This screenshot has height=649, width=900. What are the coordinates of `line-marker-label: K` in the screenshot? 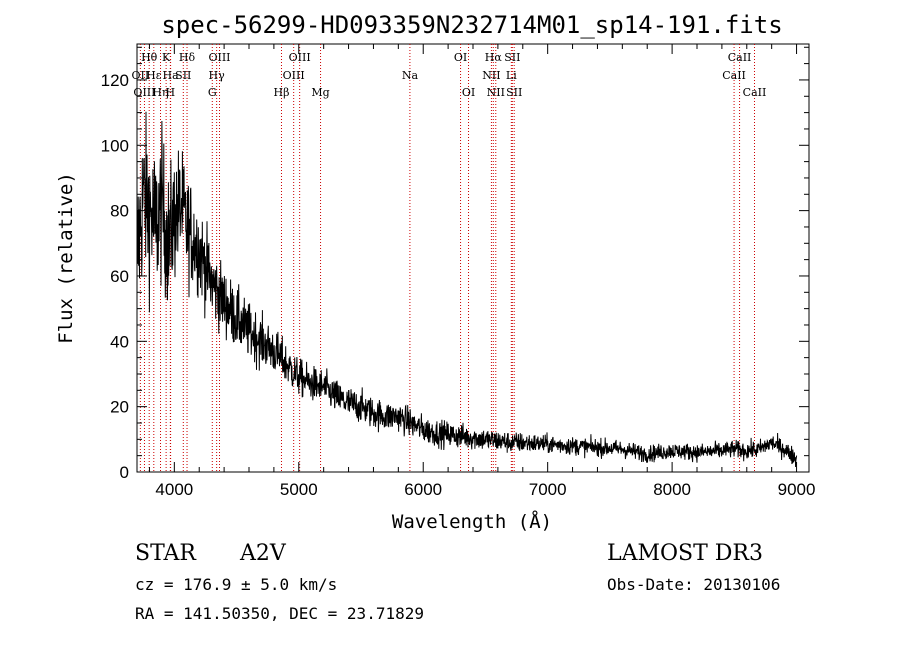 It's located at (166, 57).